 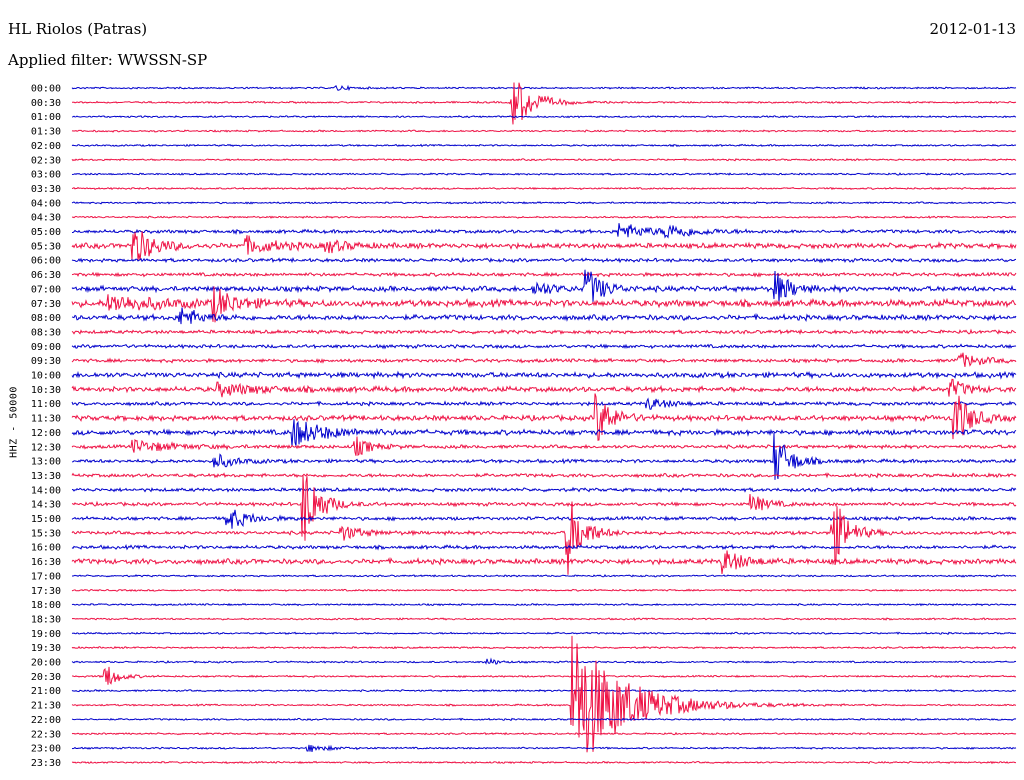 What do you see at coordinates (46, 433) in the screenshot?
I see `time-tick-label: 12:00` at bounding box center [46, 433].